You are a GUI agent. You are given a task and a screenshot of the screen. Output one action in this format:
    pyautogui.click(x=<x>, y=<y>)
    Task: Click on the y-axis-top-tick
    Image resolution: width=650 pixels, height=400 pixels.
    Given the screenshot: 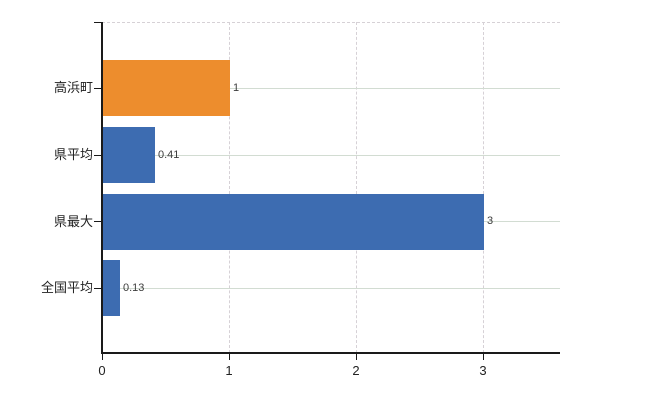 What is the action you would take?
    pyautogui.click(x=97, y=22)
    